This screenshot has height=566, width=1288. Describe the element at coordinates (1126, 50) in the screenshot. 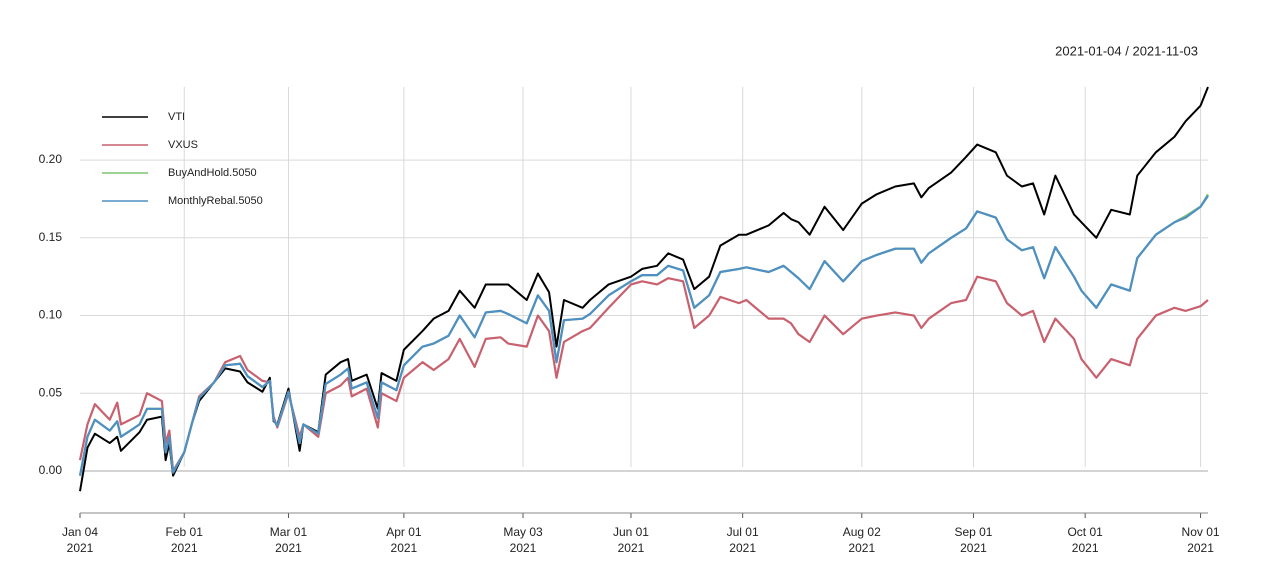

I see `subtitle: 2021-01-04 / 2021-11-03` at that location.